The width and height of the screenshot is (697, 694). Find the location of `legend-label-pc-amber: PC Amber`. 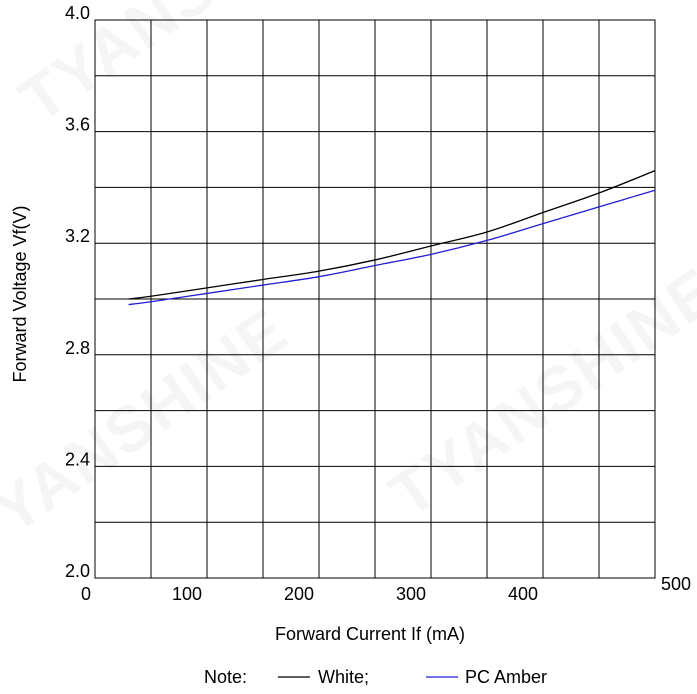

legend-label-pc-amber: PC Amber is located at coordinates (506, 677).